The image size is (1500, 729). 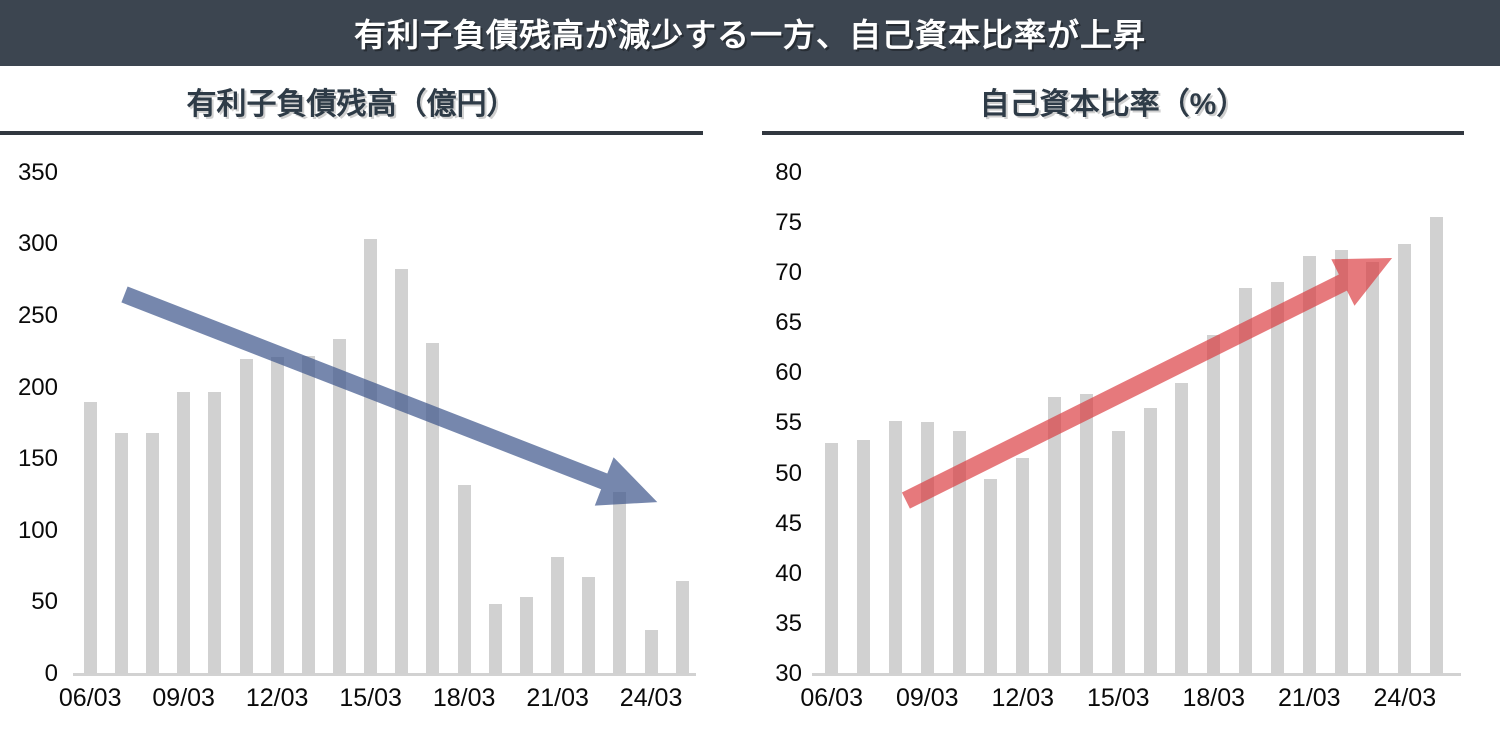 What do you see at coordinates (389, 396) in the screenshot?
I see `downward-trend-arrow` at bounding box center [389, 396].